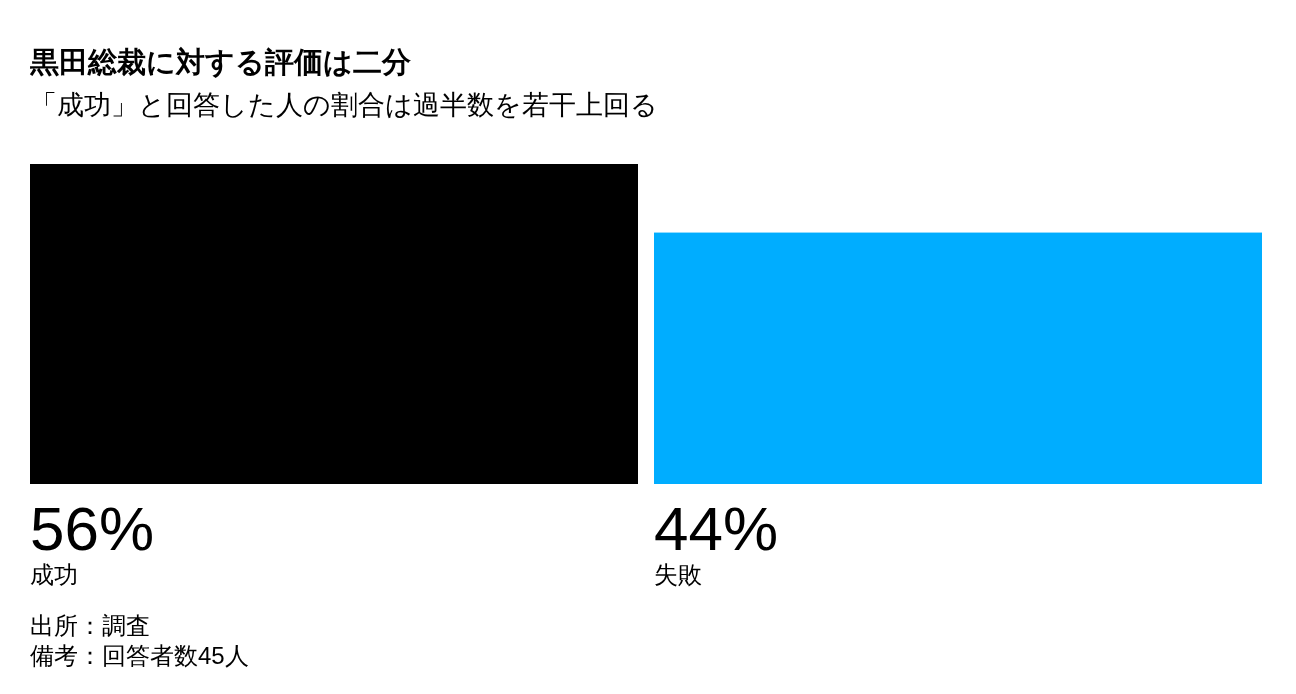 Image resolution: width=1296 pixels, height=694 pixels. I want to click on annotation: 出所：調査, so click(90, 625).